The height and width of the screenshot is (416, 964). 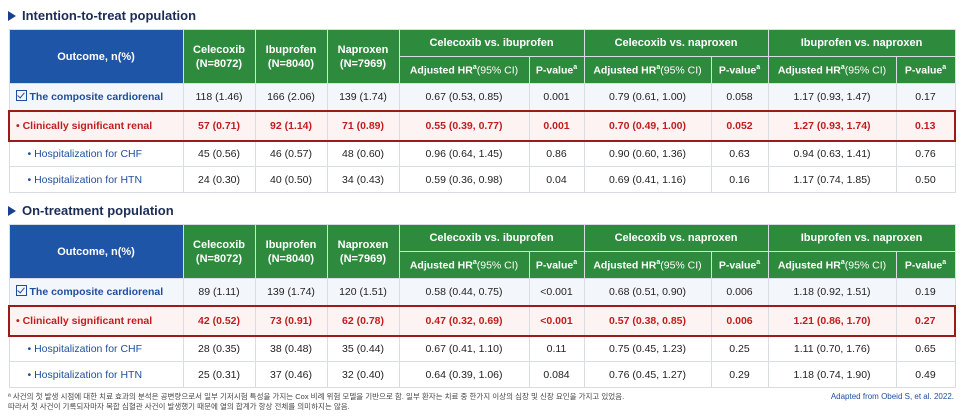 What do you see at coordinates (647, 153) in the screenshot?
I see `table-cell: 0.90 (0.60, 1.36)` at bounding box center [647, 153].